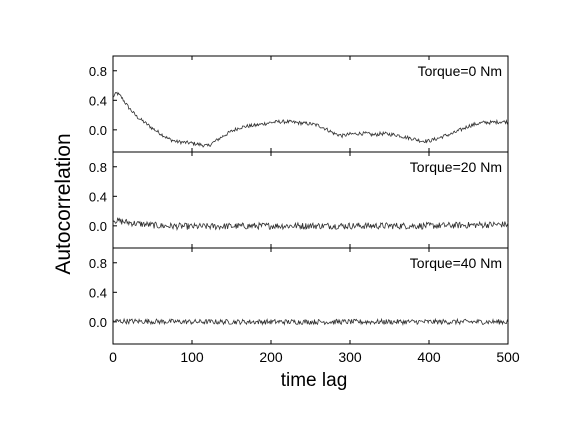 The height and width of the screenshot is (436, 564). I want to click on x-tick-label: 500, so click(508, 357).